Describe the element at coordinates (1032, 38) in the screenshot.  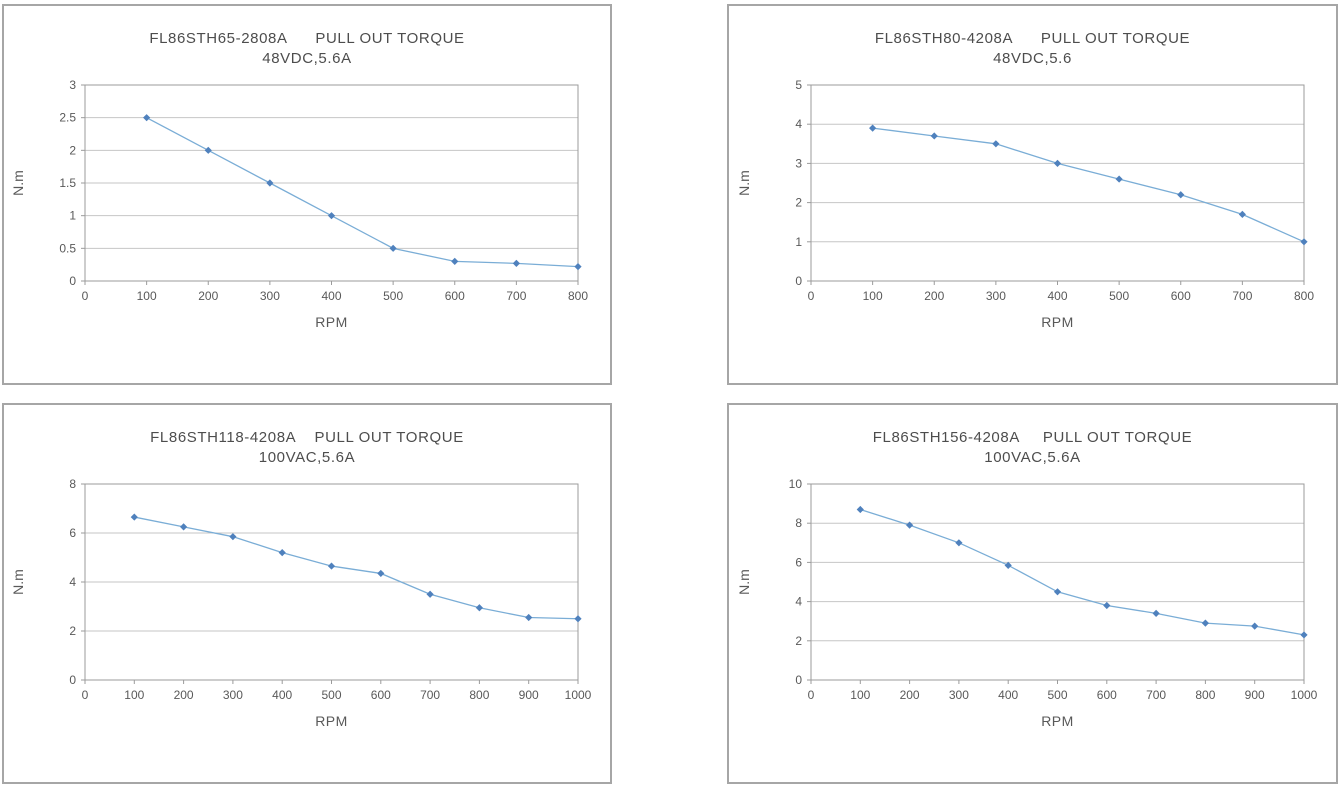
I see `chart-title: FL86STH80-4208A PULL OUT TORQUE` at that location.